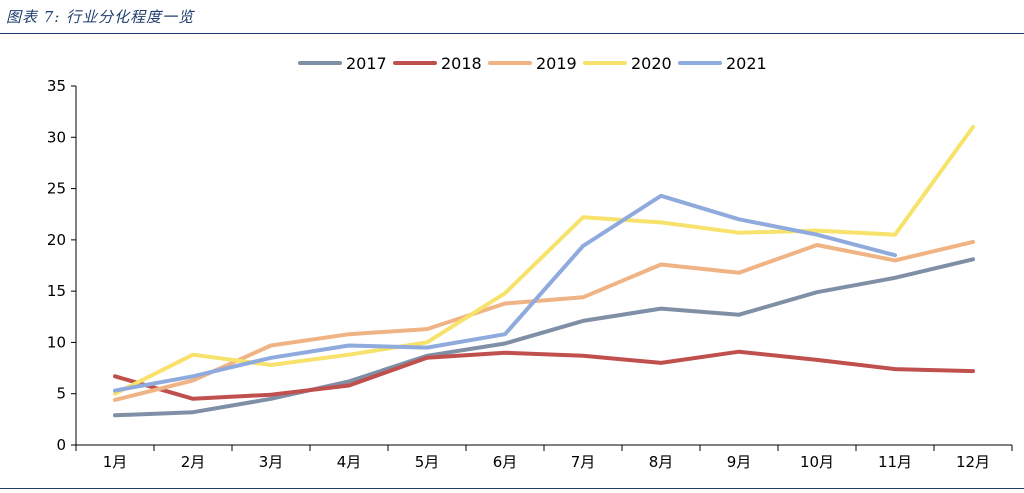 The image size is (1024, 493). What do you see at coordinates (505, 462) in the screenshot?
I see `x-tick-label: 6月` at bounding box center [505, 462].